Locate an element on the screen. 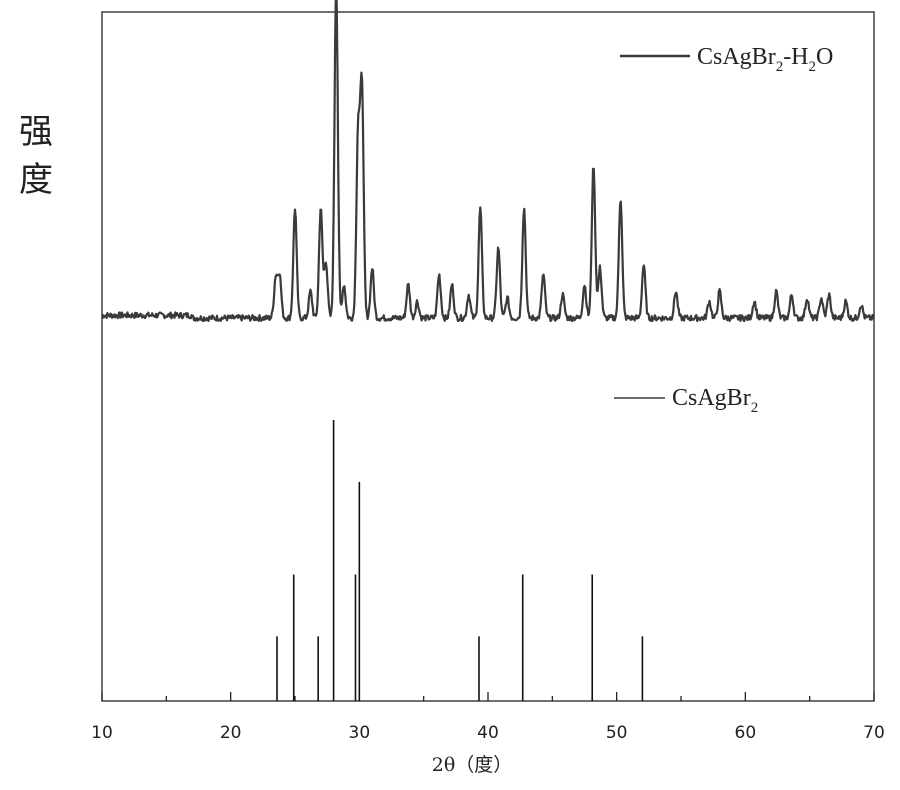 Image resolution: width=900 pixels, height=790 pixels. x-tick-label: 30 is located at coordinates (360, 733).